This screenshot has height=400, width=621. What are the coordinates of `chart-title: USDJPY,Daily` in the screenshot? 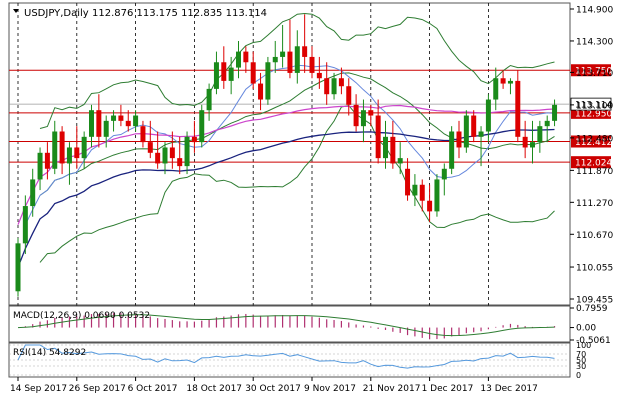 It's located at (56, 13).